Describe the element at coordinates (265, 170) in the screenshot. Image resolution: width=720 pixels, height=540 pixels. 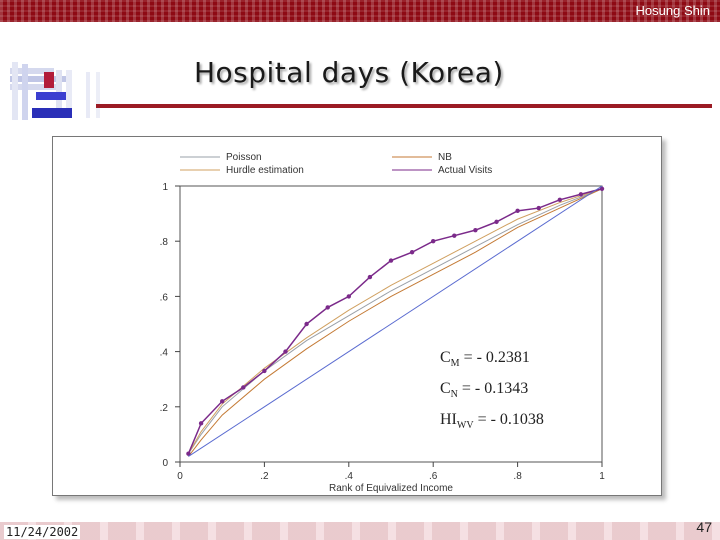
I see `legend-entry: Hurdle estimation` at that location.